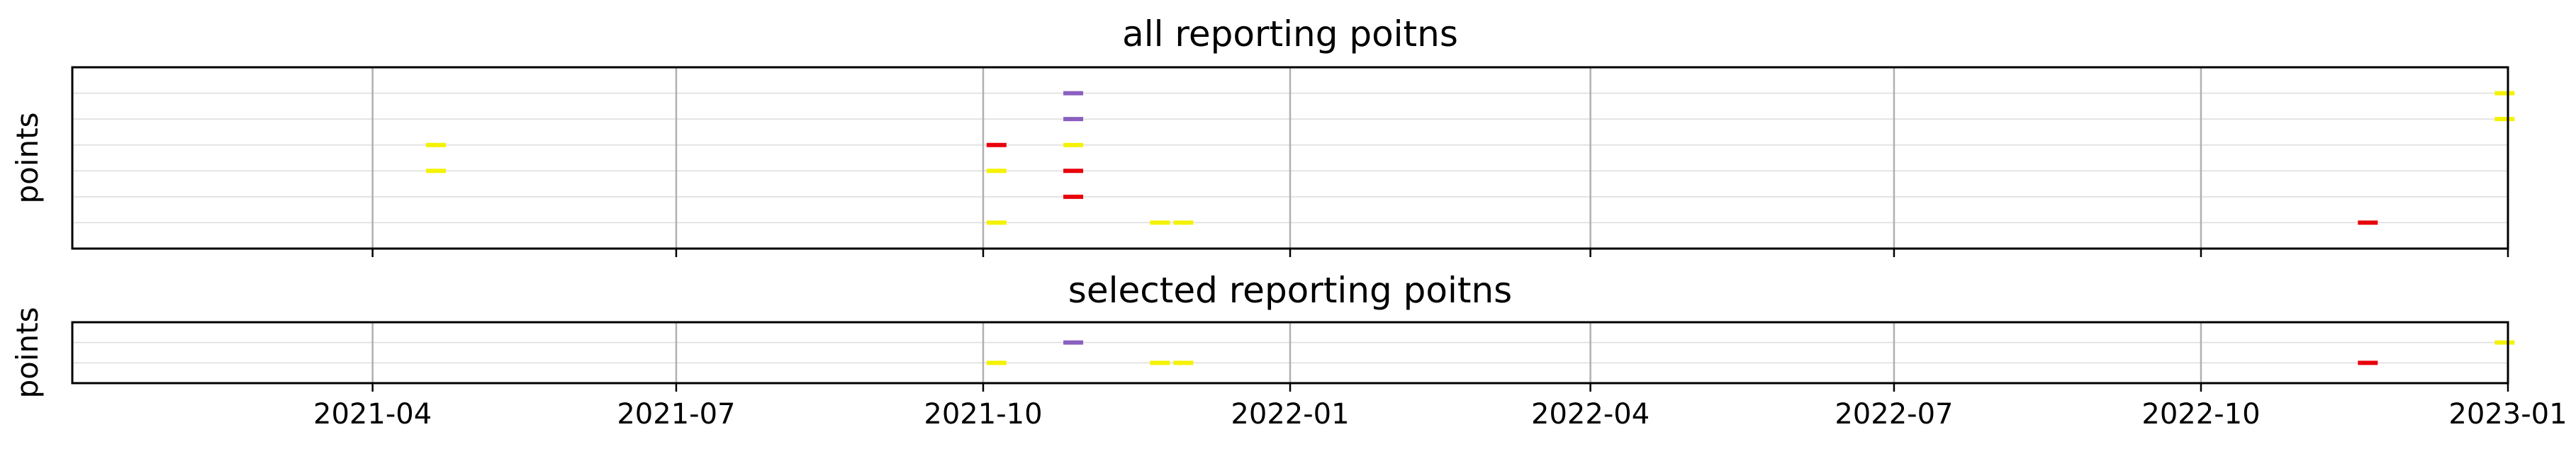  I want to click on x-tick-label: 2022-01, so click(1290, 414).